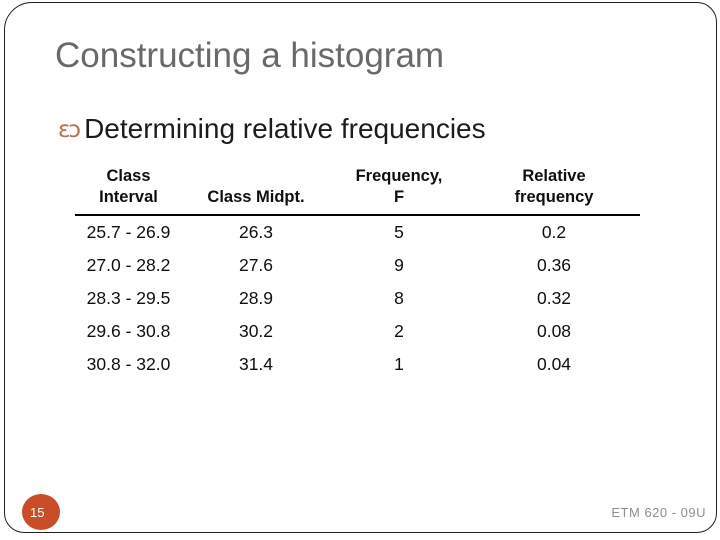  Describe the element at coordinates (128, 197) in the screenshot. I see `header-line: Interval` at that location.